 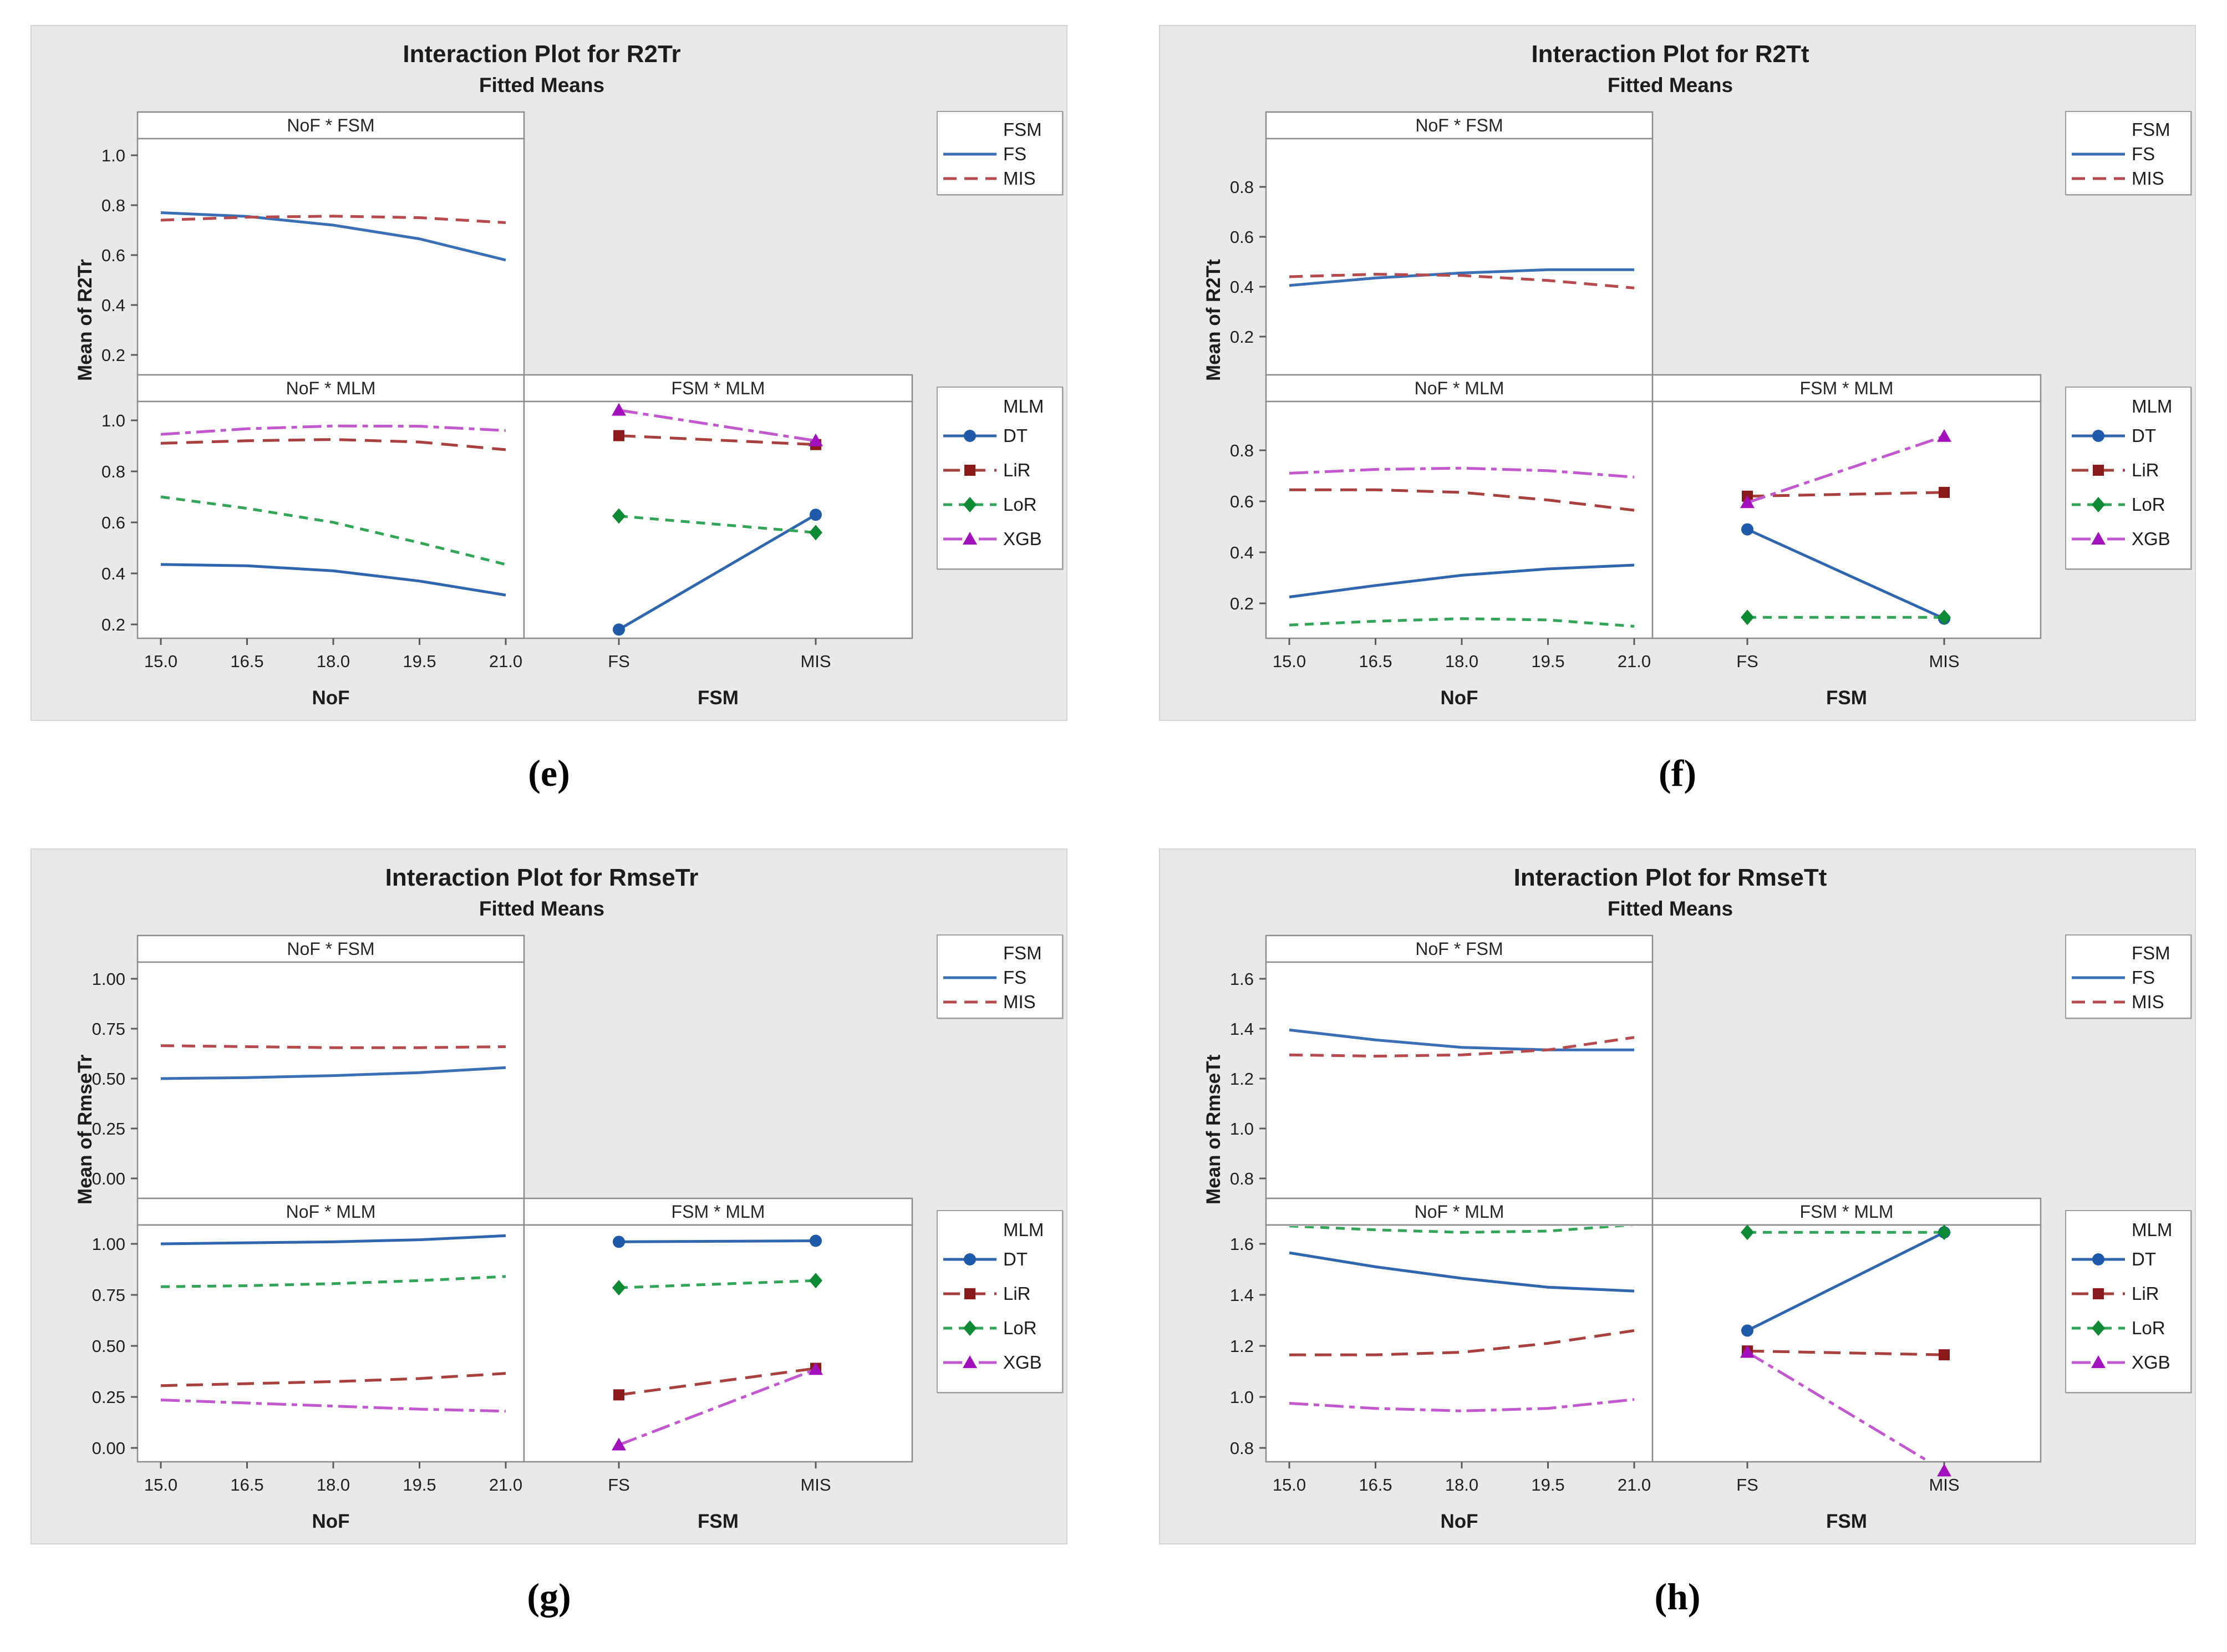 What do you see at coordinates (1677, 1596) in the screenshot?
I see `panel-caption: (h)` at bounding box center [1677, 1596].